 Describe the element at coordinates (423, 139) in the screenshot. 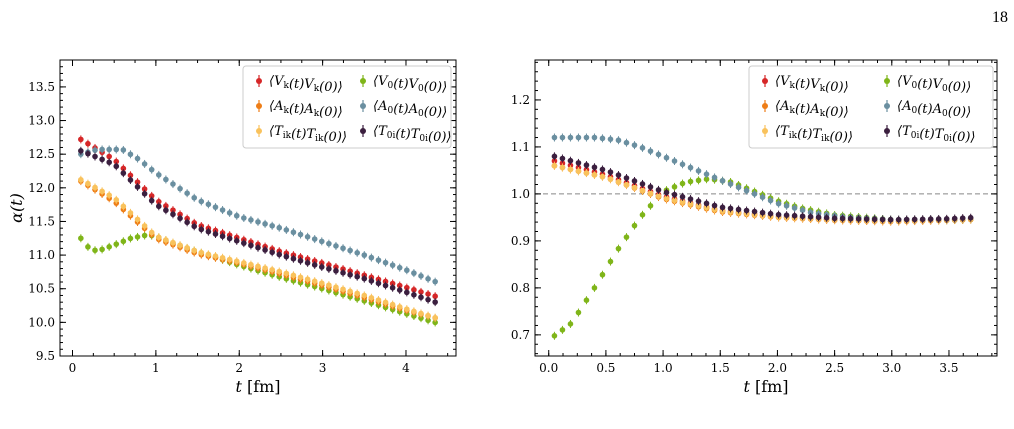

I see `legend-text-part: 0i` at that location.